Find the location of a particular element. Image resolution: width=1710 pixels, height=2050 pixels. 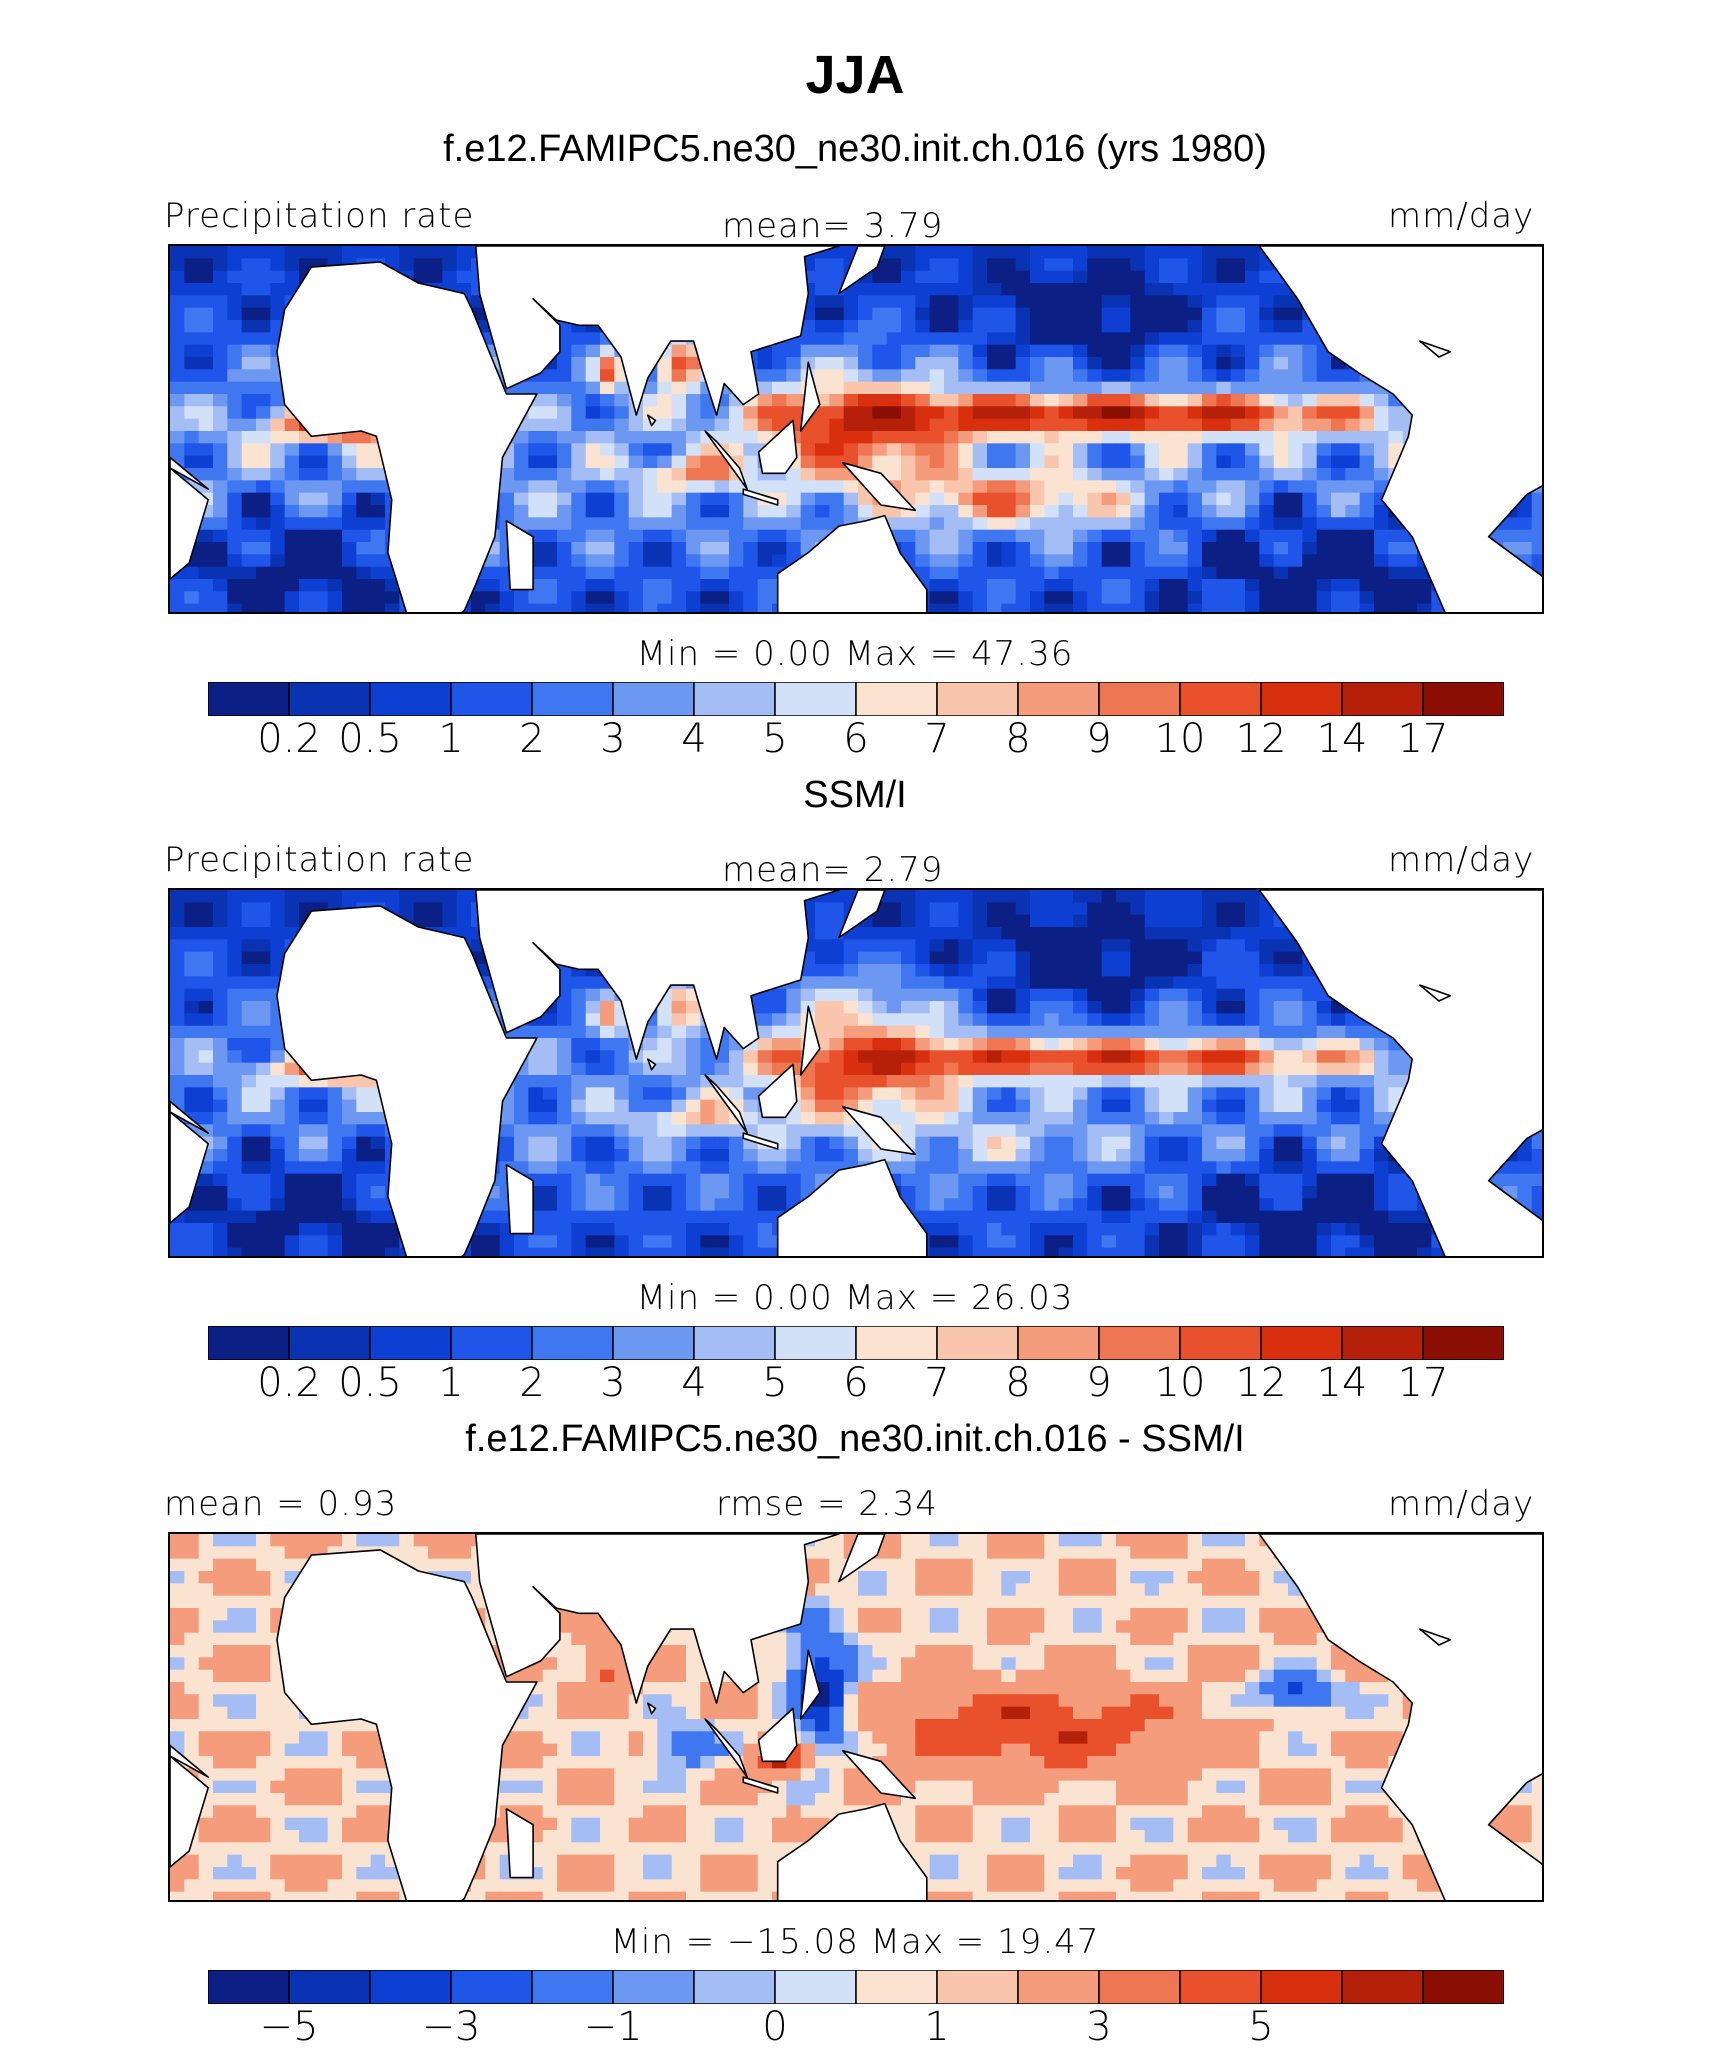

panel-2-heading: SSM/I is located at coordinates (855, 795).